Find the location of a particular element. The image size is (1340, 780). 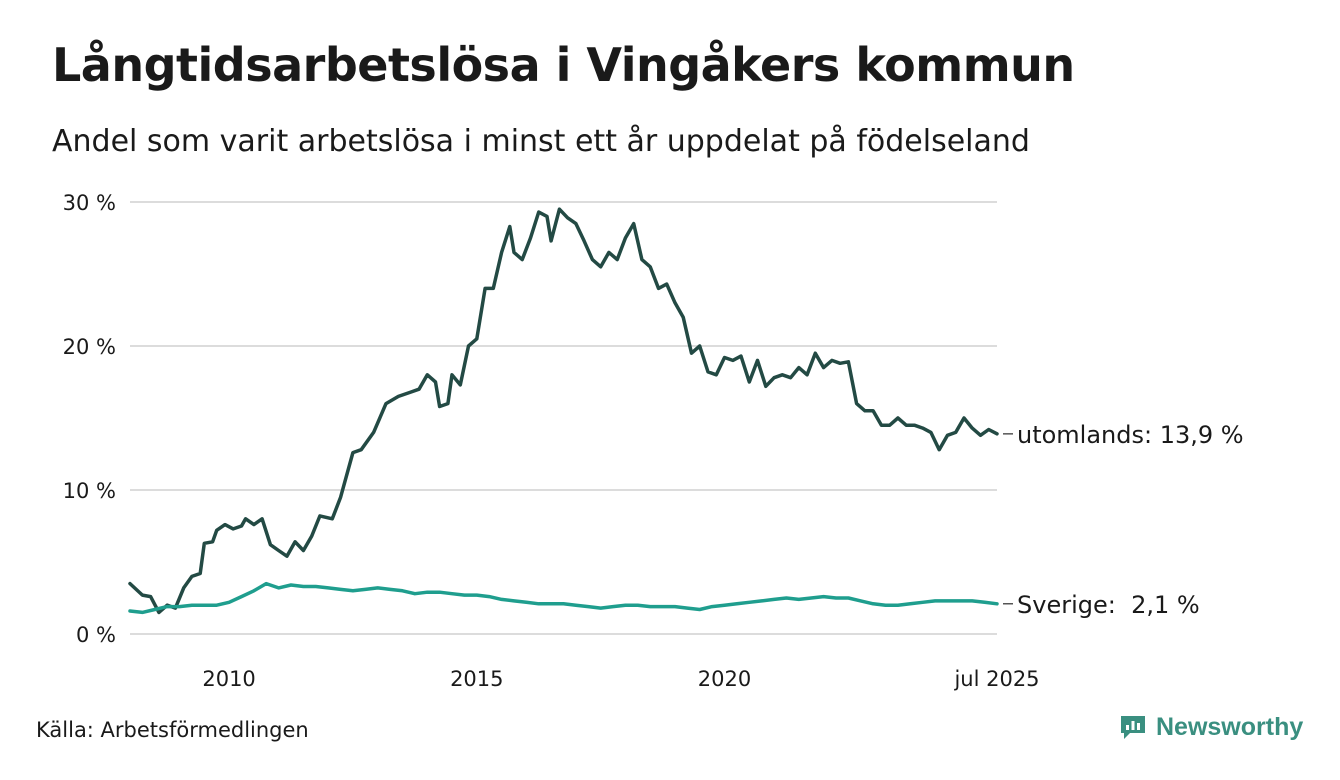

chart-title: Långtidsarbetslösa i Vingåkers kommun is located at coordinates (563, 65).